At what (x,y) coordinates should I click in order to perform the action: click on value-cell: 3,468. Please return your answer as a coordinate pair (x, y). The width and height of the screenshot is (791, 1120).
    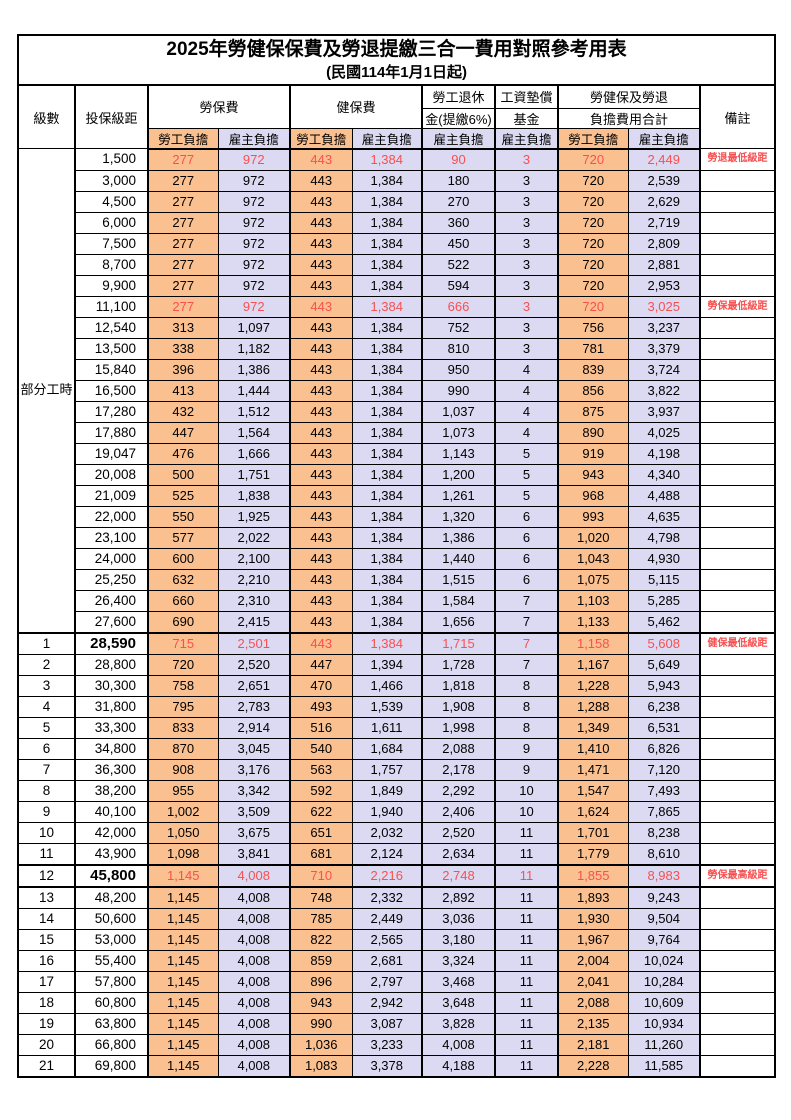
    Looking at the image, I should click on (458, 981).